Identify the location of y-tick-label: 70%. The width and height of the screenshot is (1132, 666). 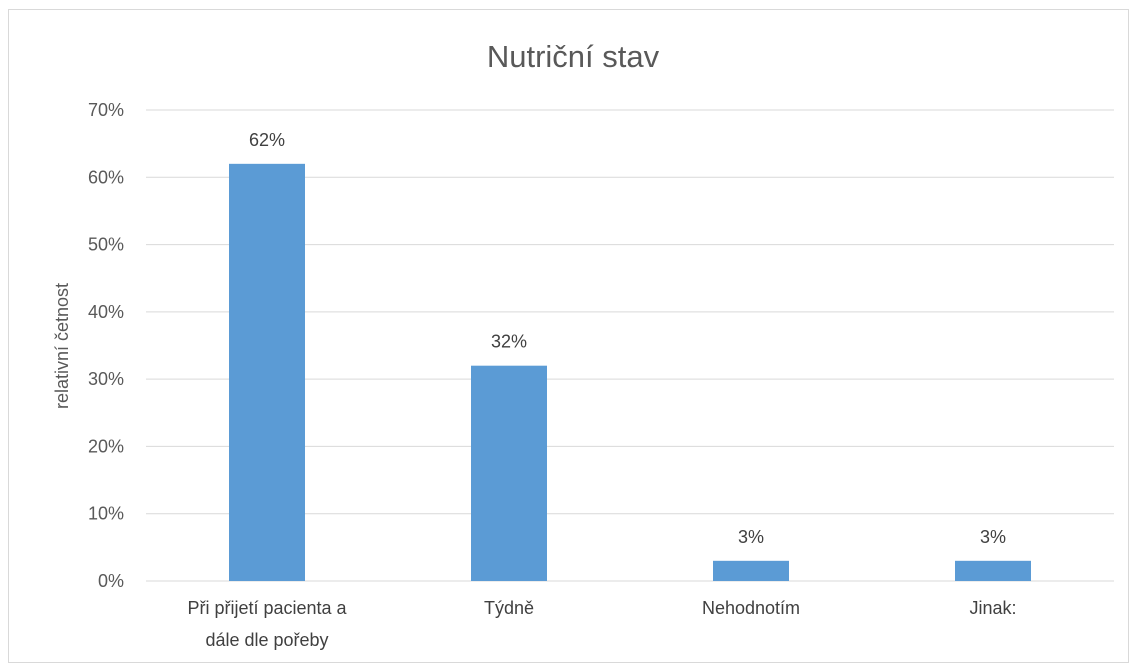
(106, 110).